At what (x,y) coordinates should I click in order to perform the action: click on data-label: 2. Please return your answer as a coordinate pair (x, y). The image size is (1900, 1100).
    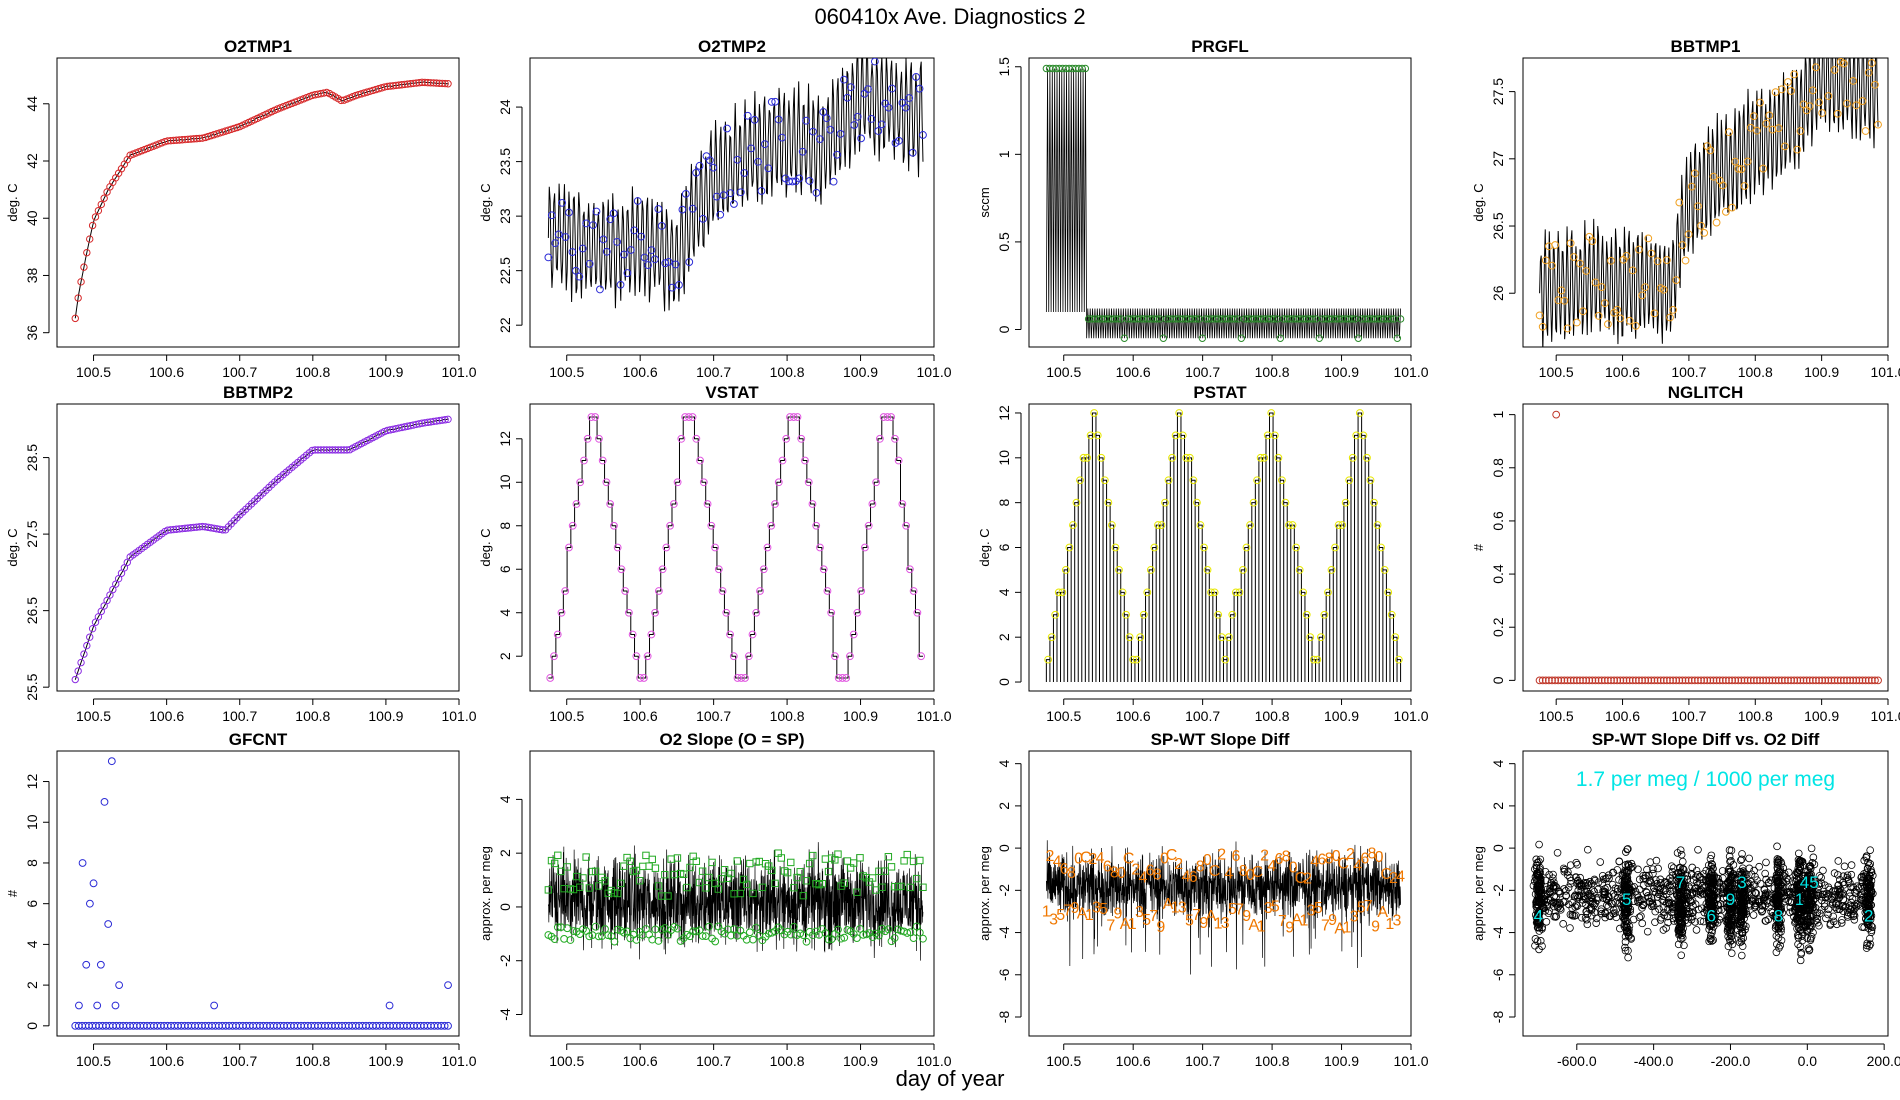
    Looking at the image, I should click on (1350, 854).